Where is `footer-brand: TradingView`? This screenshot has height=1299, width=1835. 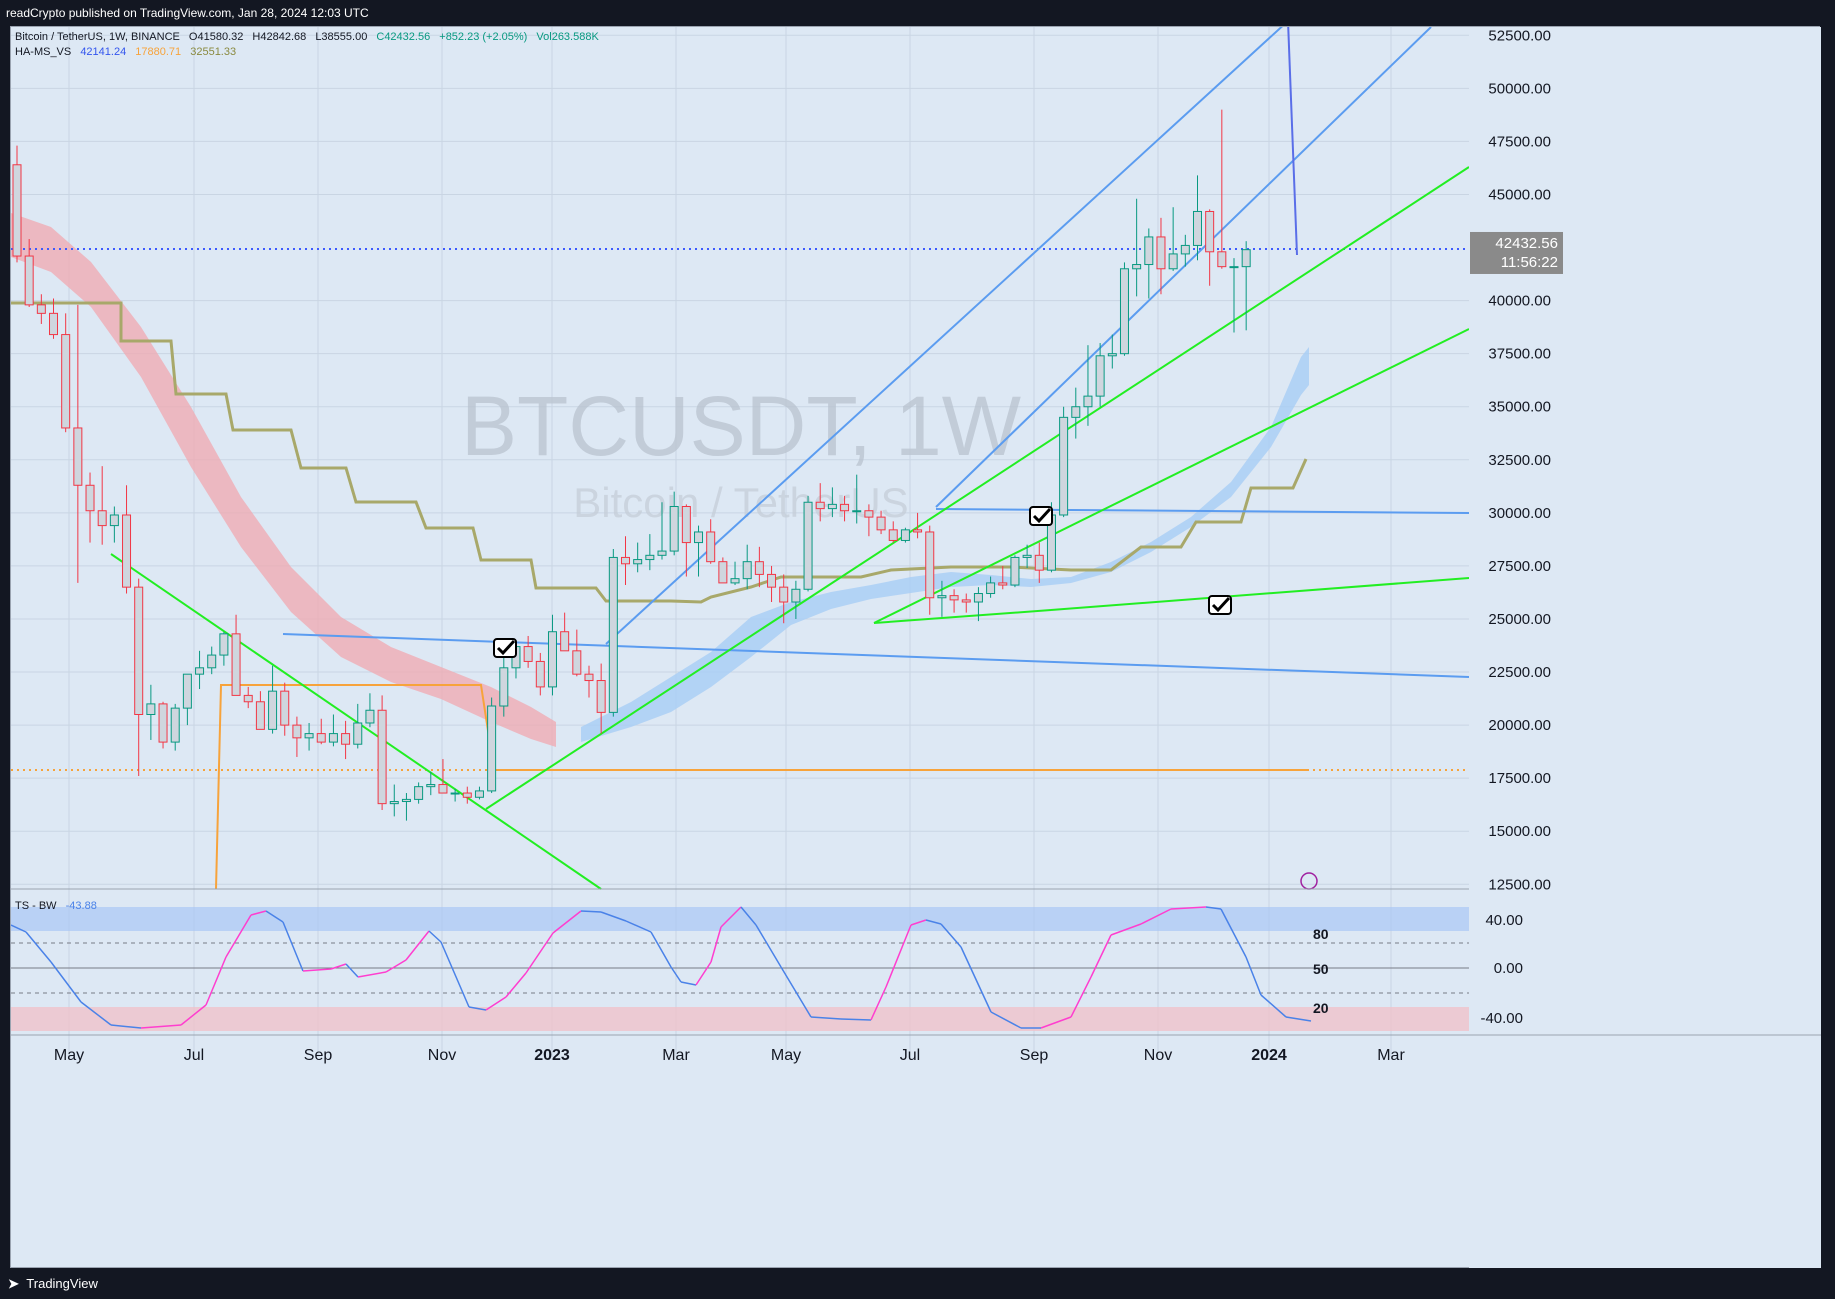
footer-brand: TradingView is located at coordinates (62, 1283).